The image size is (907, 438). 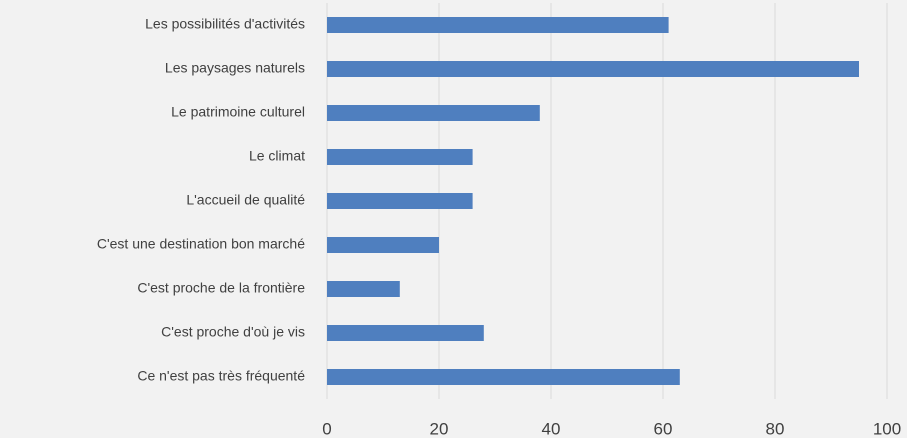 I want to click on y-tick-label: C'est proche de la frontière, so click(x=221, y=288).